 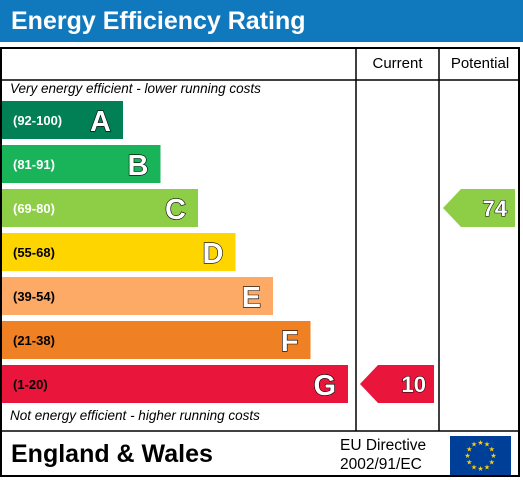 What do you see at coordinates (34, 296) in the screenshot?
I see `band-range-label: (39-54)` at bounding box center [34, 296].